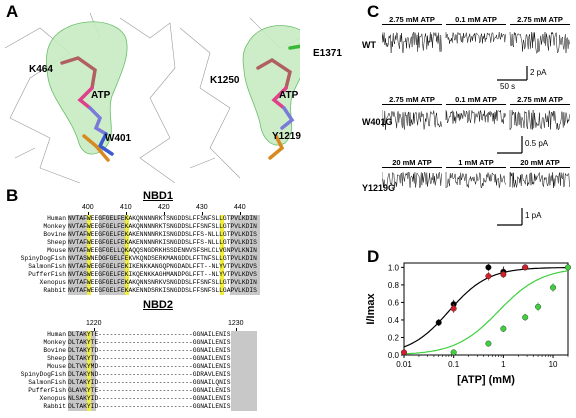 The height and width of the screenshot is (418, 576). Describe the element at coordinates (54, 226) in the screenshot. I see `species-name: Monkey` at that location.